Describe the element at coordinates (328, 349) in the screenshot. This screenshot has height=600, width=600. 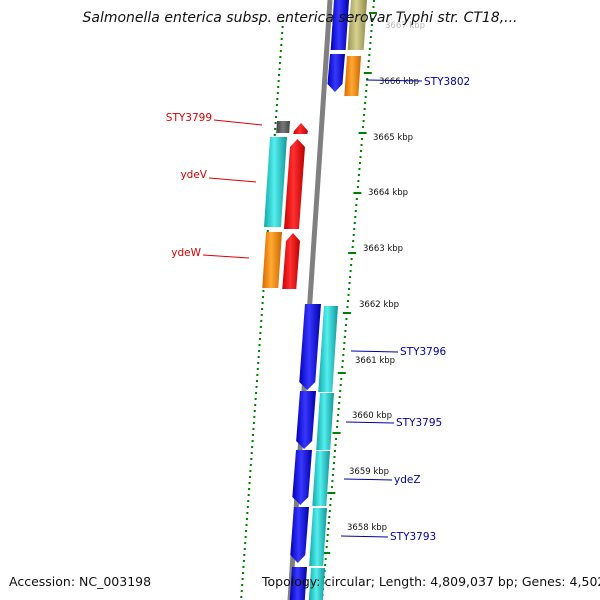
I see `gene-block-sty3796-cyan` at that location.